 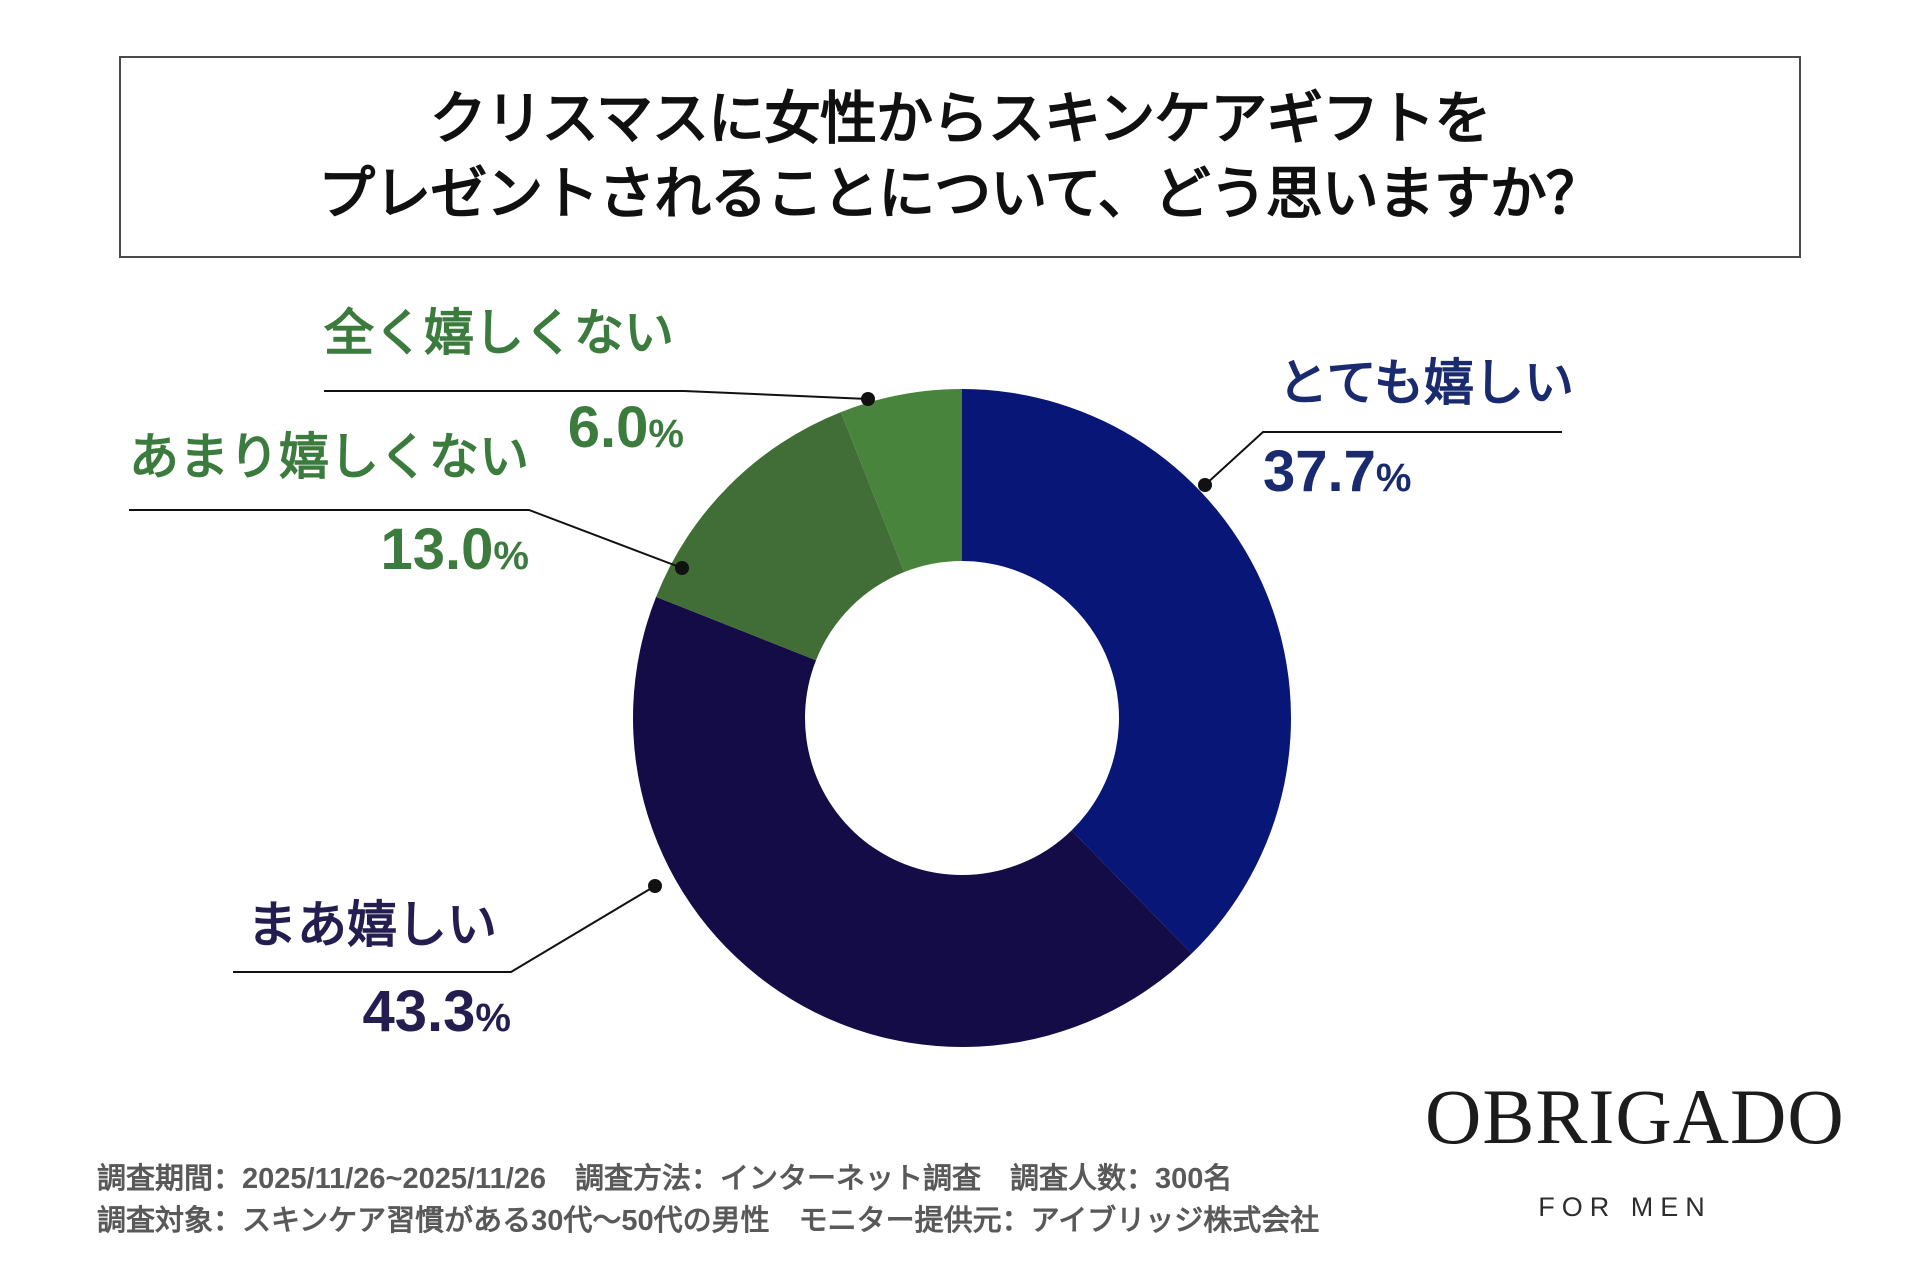 I want to click on question-title-line1: クリスマスに女性からスキンケアギフトを, so click(x=960, y=118).